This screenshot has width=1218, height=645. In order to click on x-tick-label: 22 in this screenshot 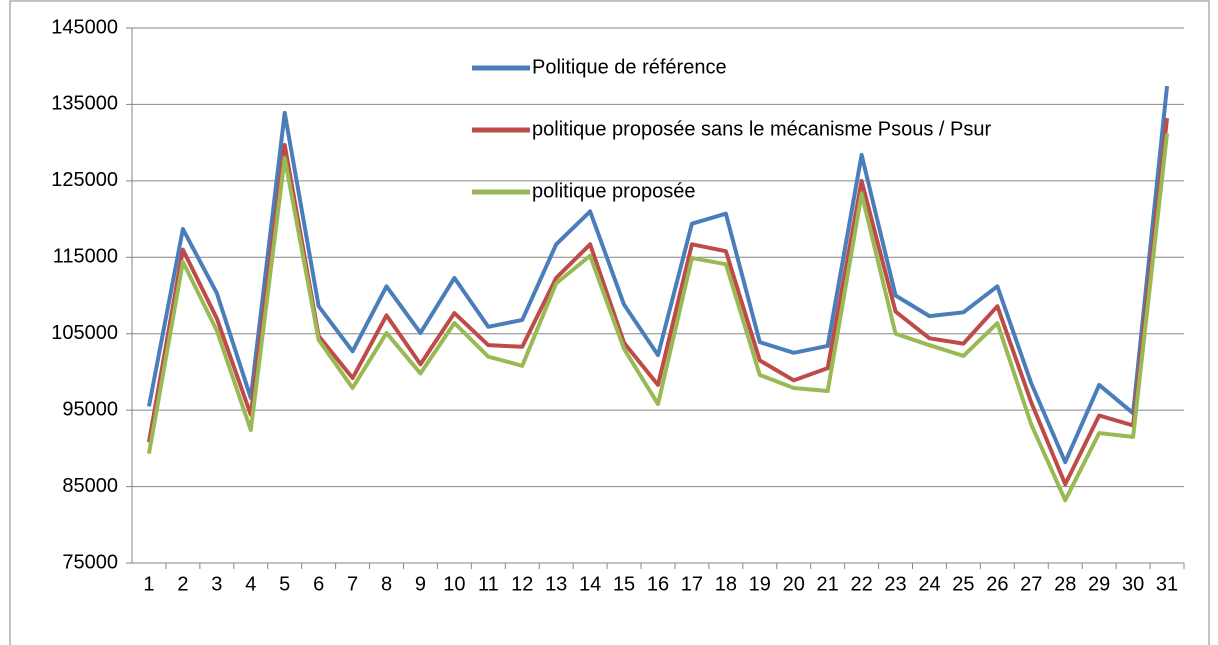, I will do `click(861, 584)`.